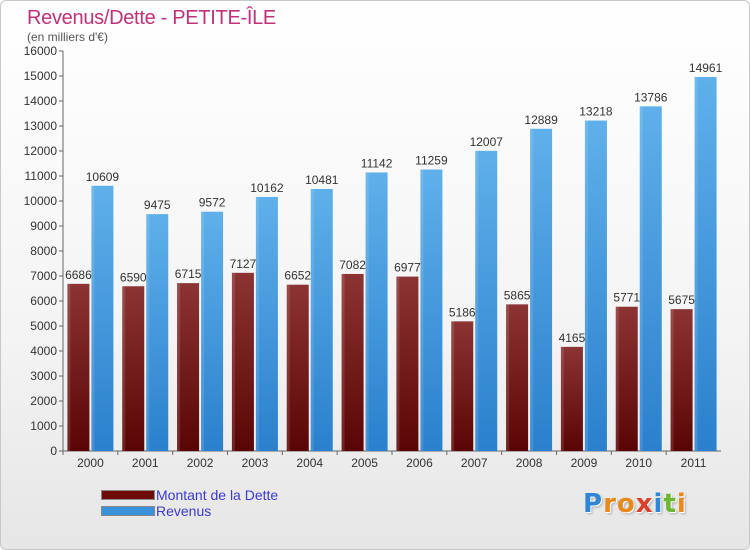 The width and height of the screenshot is (750, 550). Describe the element at coordinates (53, 451) in the screenshot. I see `y-tick-label: 0` at that location.